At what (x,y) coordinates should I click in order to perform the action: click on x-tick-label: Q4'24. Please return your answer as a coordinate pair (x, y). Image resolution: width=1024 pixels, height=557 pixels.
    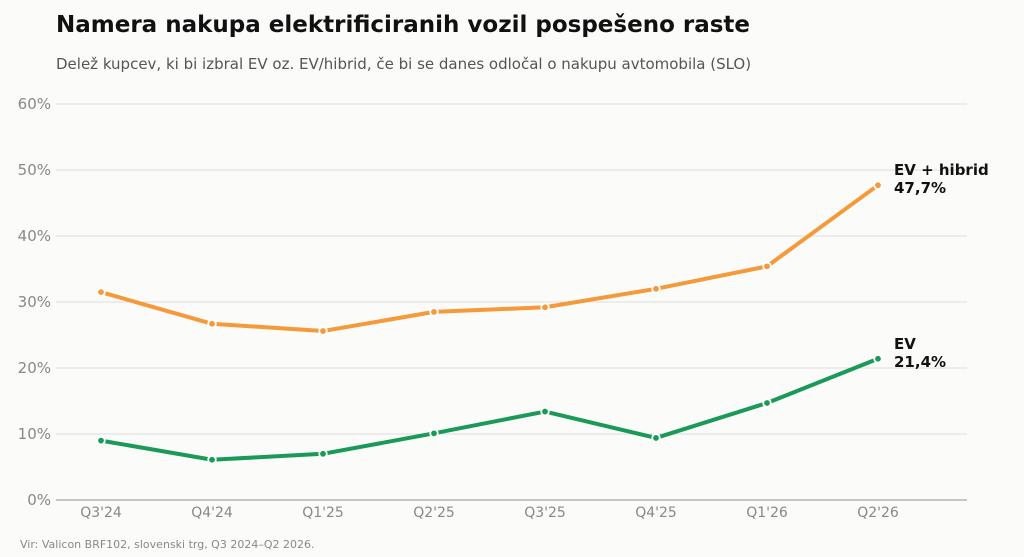
    Looking at the image, I should click on (212, 513).